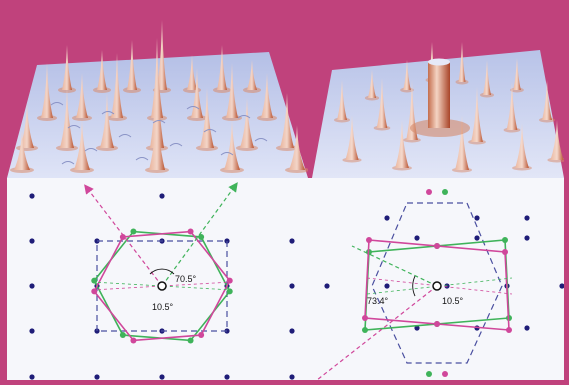  What do you see at coordinates (429, 192) in the screenshot?
I see `top-dot-magenta` at bounding box center [429, 192].